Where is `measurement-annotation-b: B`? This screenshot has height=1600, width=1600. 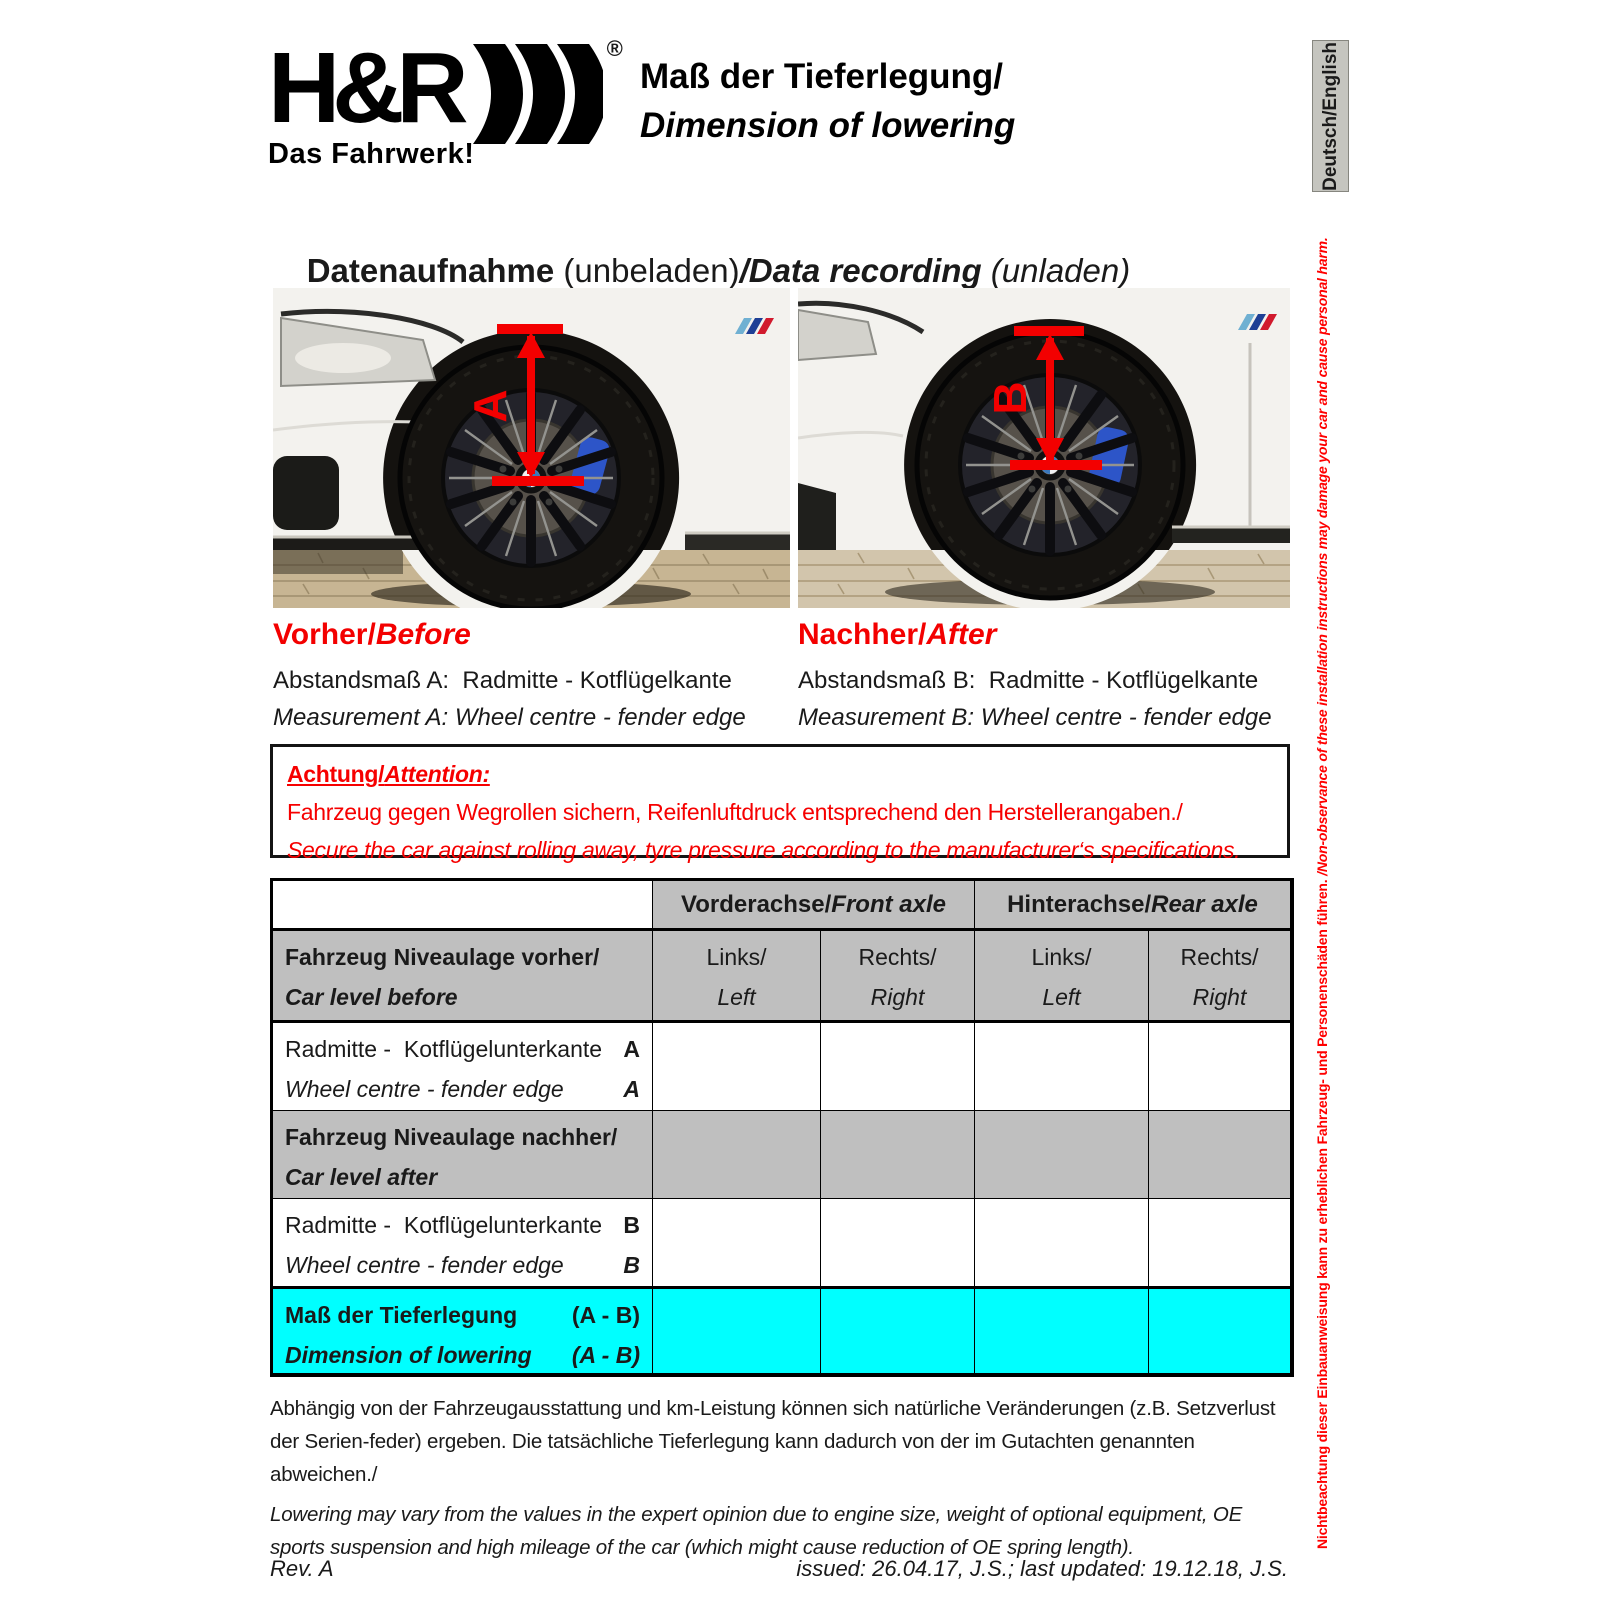 measurement-annotation-b: B is located at coordinates (1043, 398).